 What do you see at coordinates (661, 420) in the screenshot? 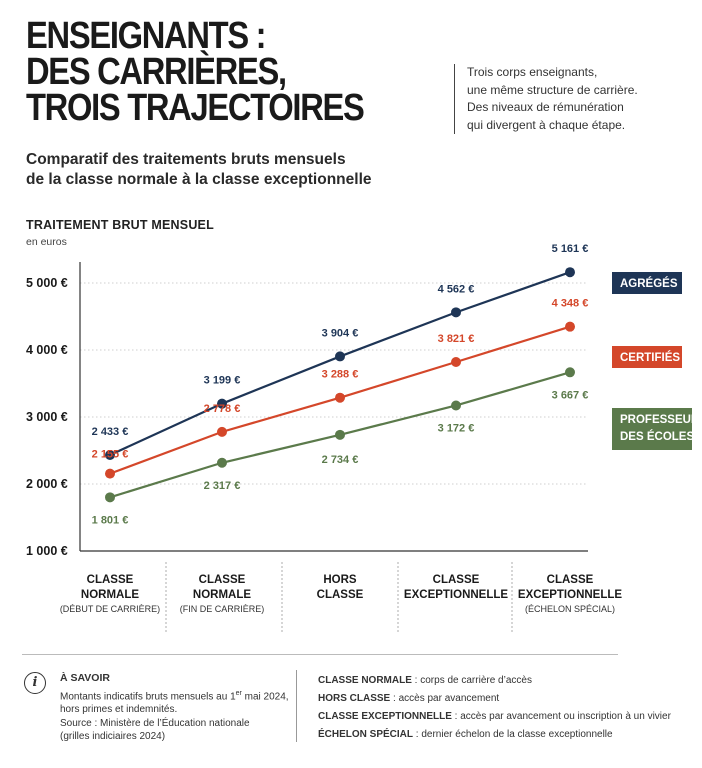
I see `legend-label: PROFESSEURS` at bounding box center [661, 420].